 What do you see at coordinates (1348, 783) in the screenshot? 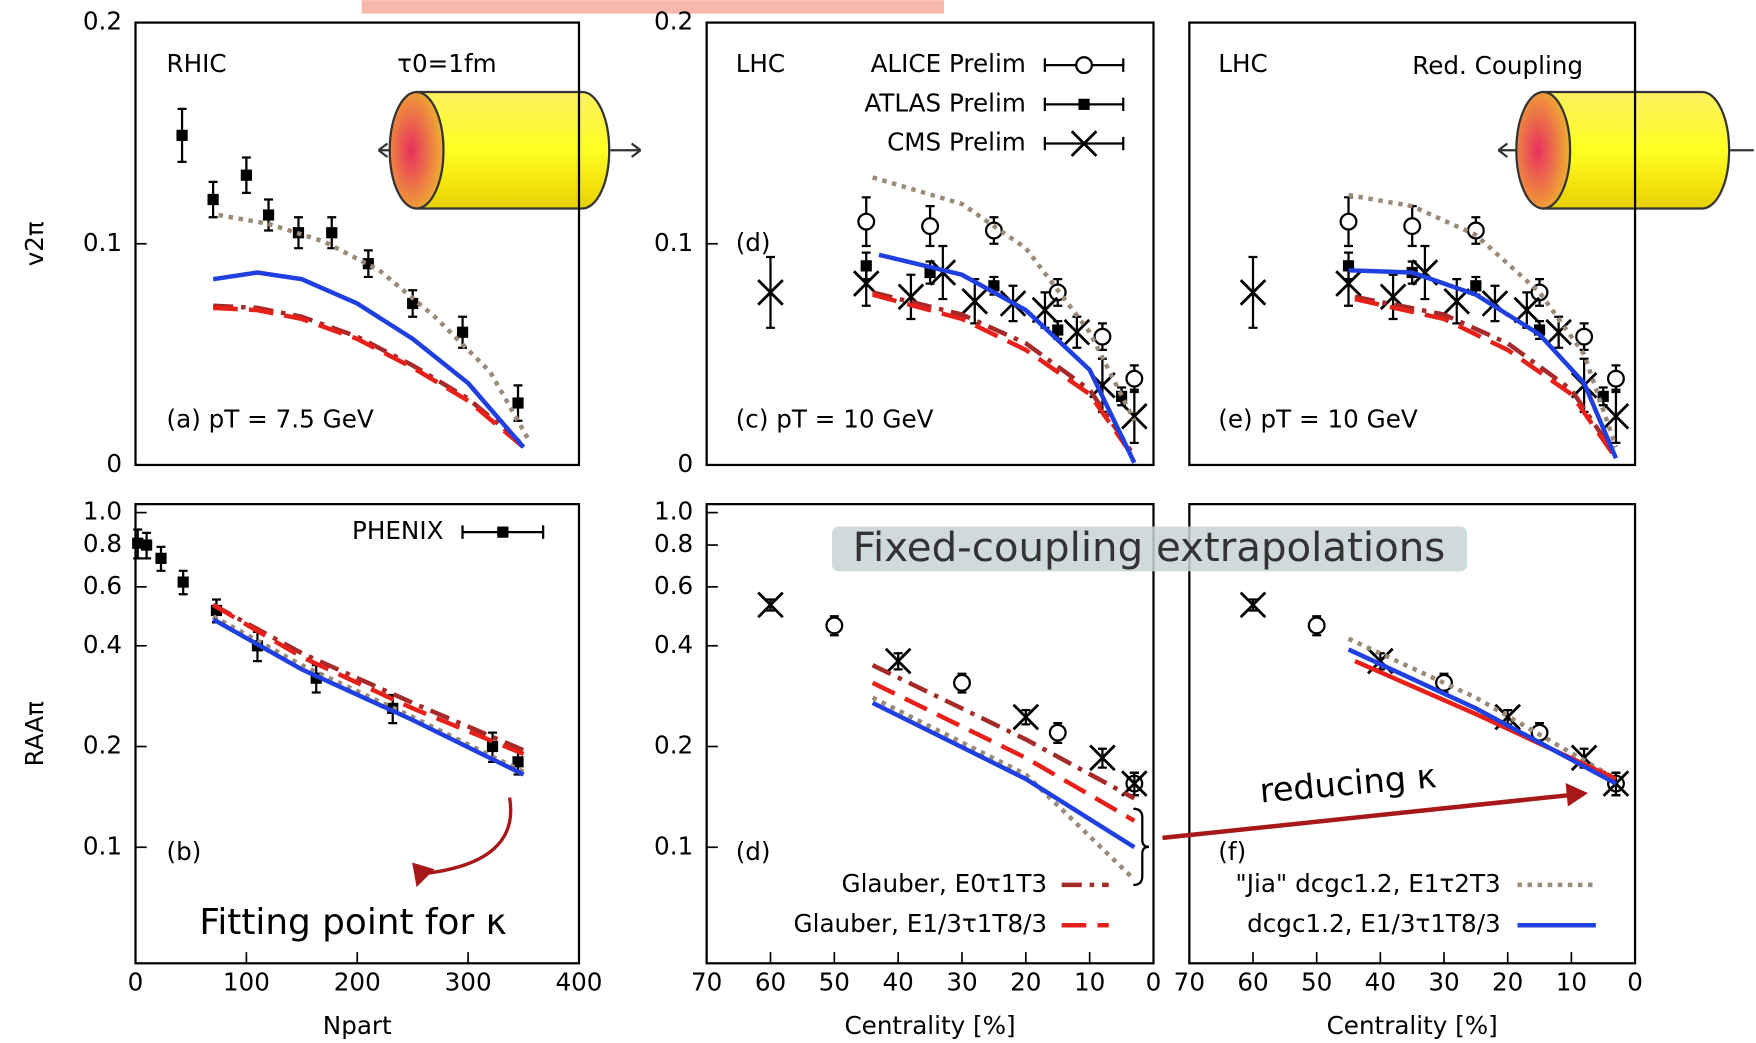
I see `overlay-note: reducing κ` at bounding box center [1348, 783].